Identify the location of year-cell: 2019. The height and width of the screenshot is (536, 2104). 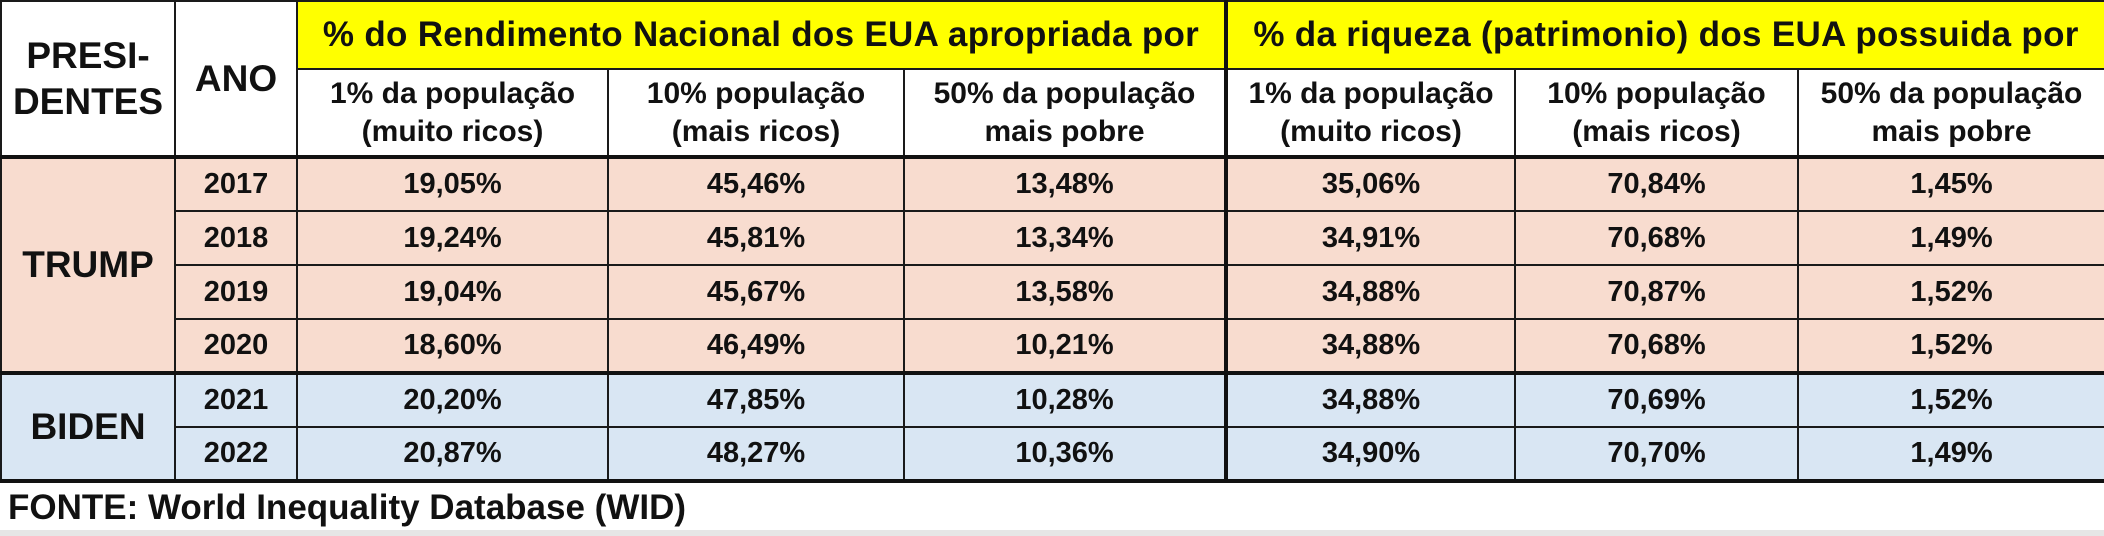
(236, 292).